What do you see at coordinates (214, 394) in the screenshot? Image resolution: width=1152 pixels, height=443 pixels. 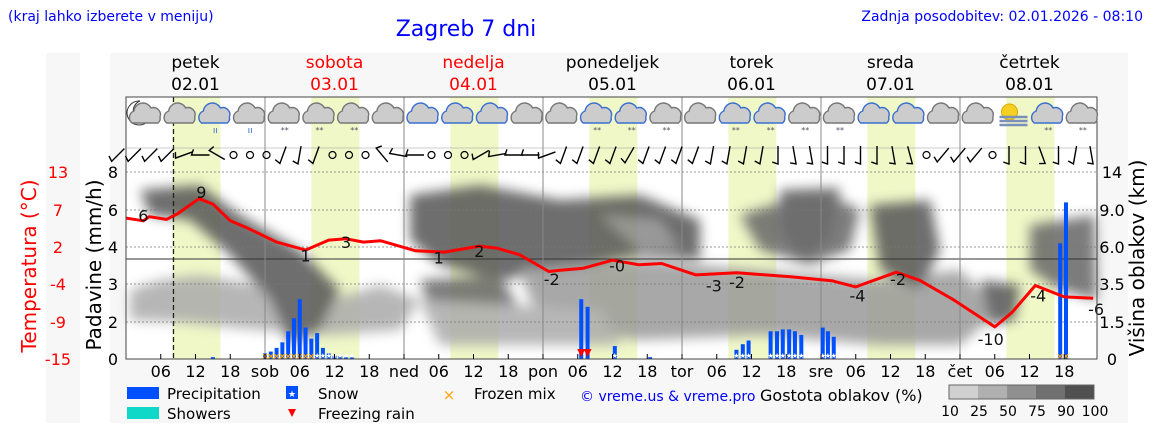 I see `legend-precipitation: Precipitation` at bounding box center [214, 394].